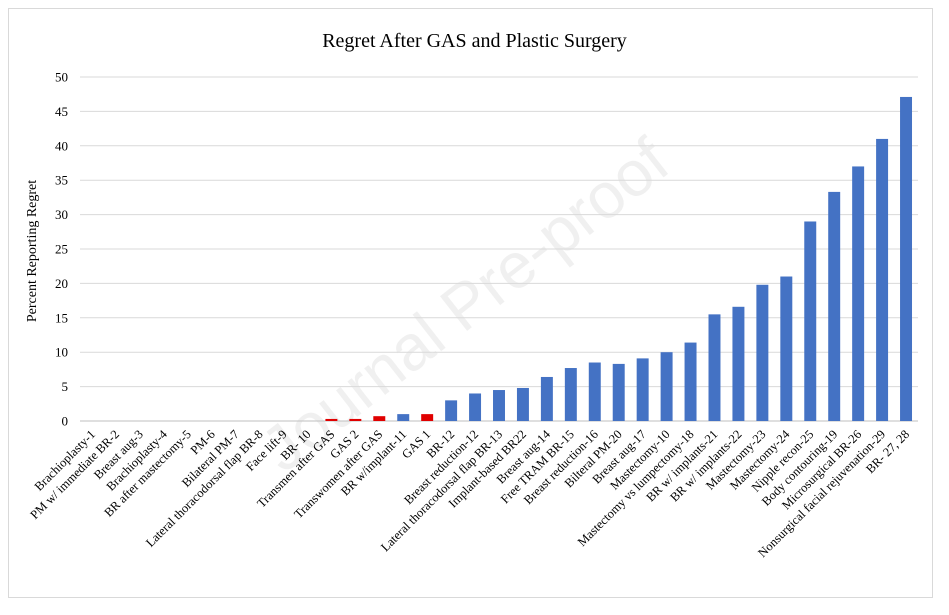 This screenshot has height=615, width=949. Describe the element at coordinates (61, 145) in the screenshot. I see `y-tick-label: 40` at that location.